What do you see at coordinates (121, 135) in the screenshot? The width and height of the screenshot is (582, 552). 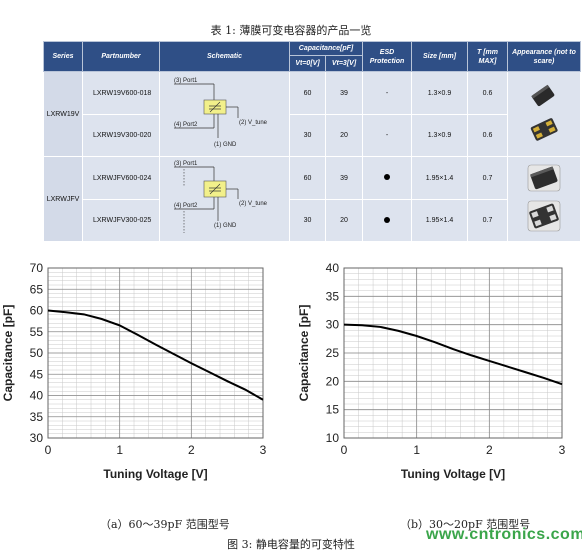 I see `partnumber-cell: LXRW19V300-020` at bounding box center [121, 135].